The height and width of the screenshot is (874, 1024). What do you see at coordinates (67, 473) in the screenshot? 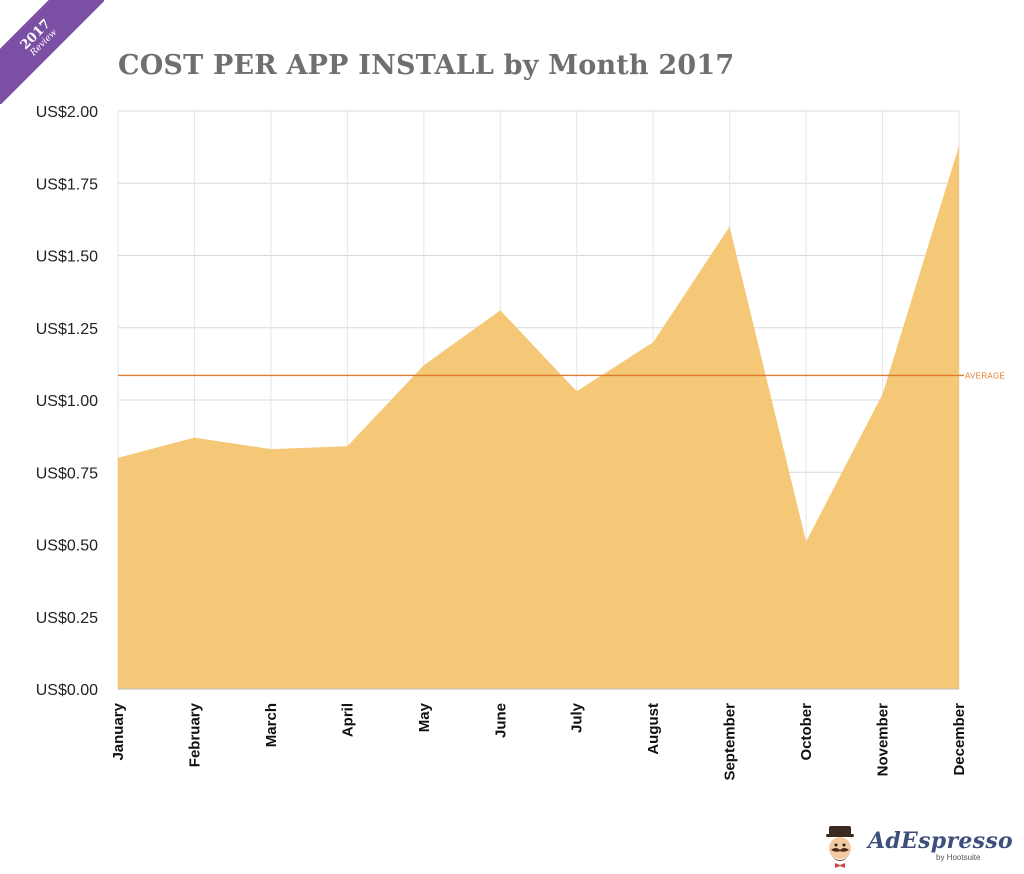
I see `y-tick-label: US$0.75` at bounding box center [67, 473].